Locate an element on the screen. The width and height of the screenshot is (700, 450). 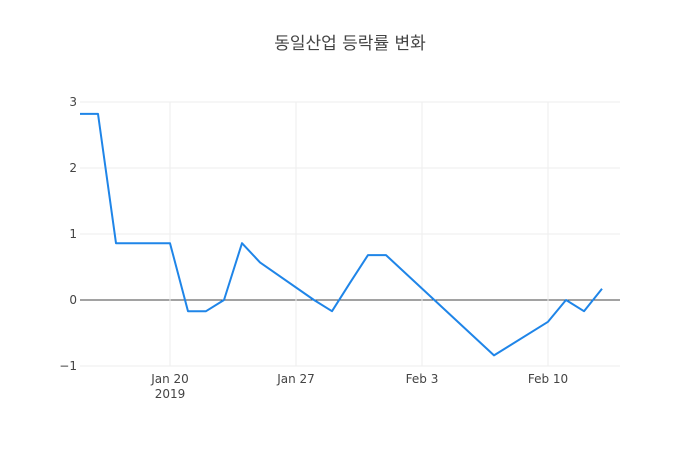
y-tick-label: 0 is located at coordinates (73, 300).